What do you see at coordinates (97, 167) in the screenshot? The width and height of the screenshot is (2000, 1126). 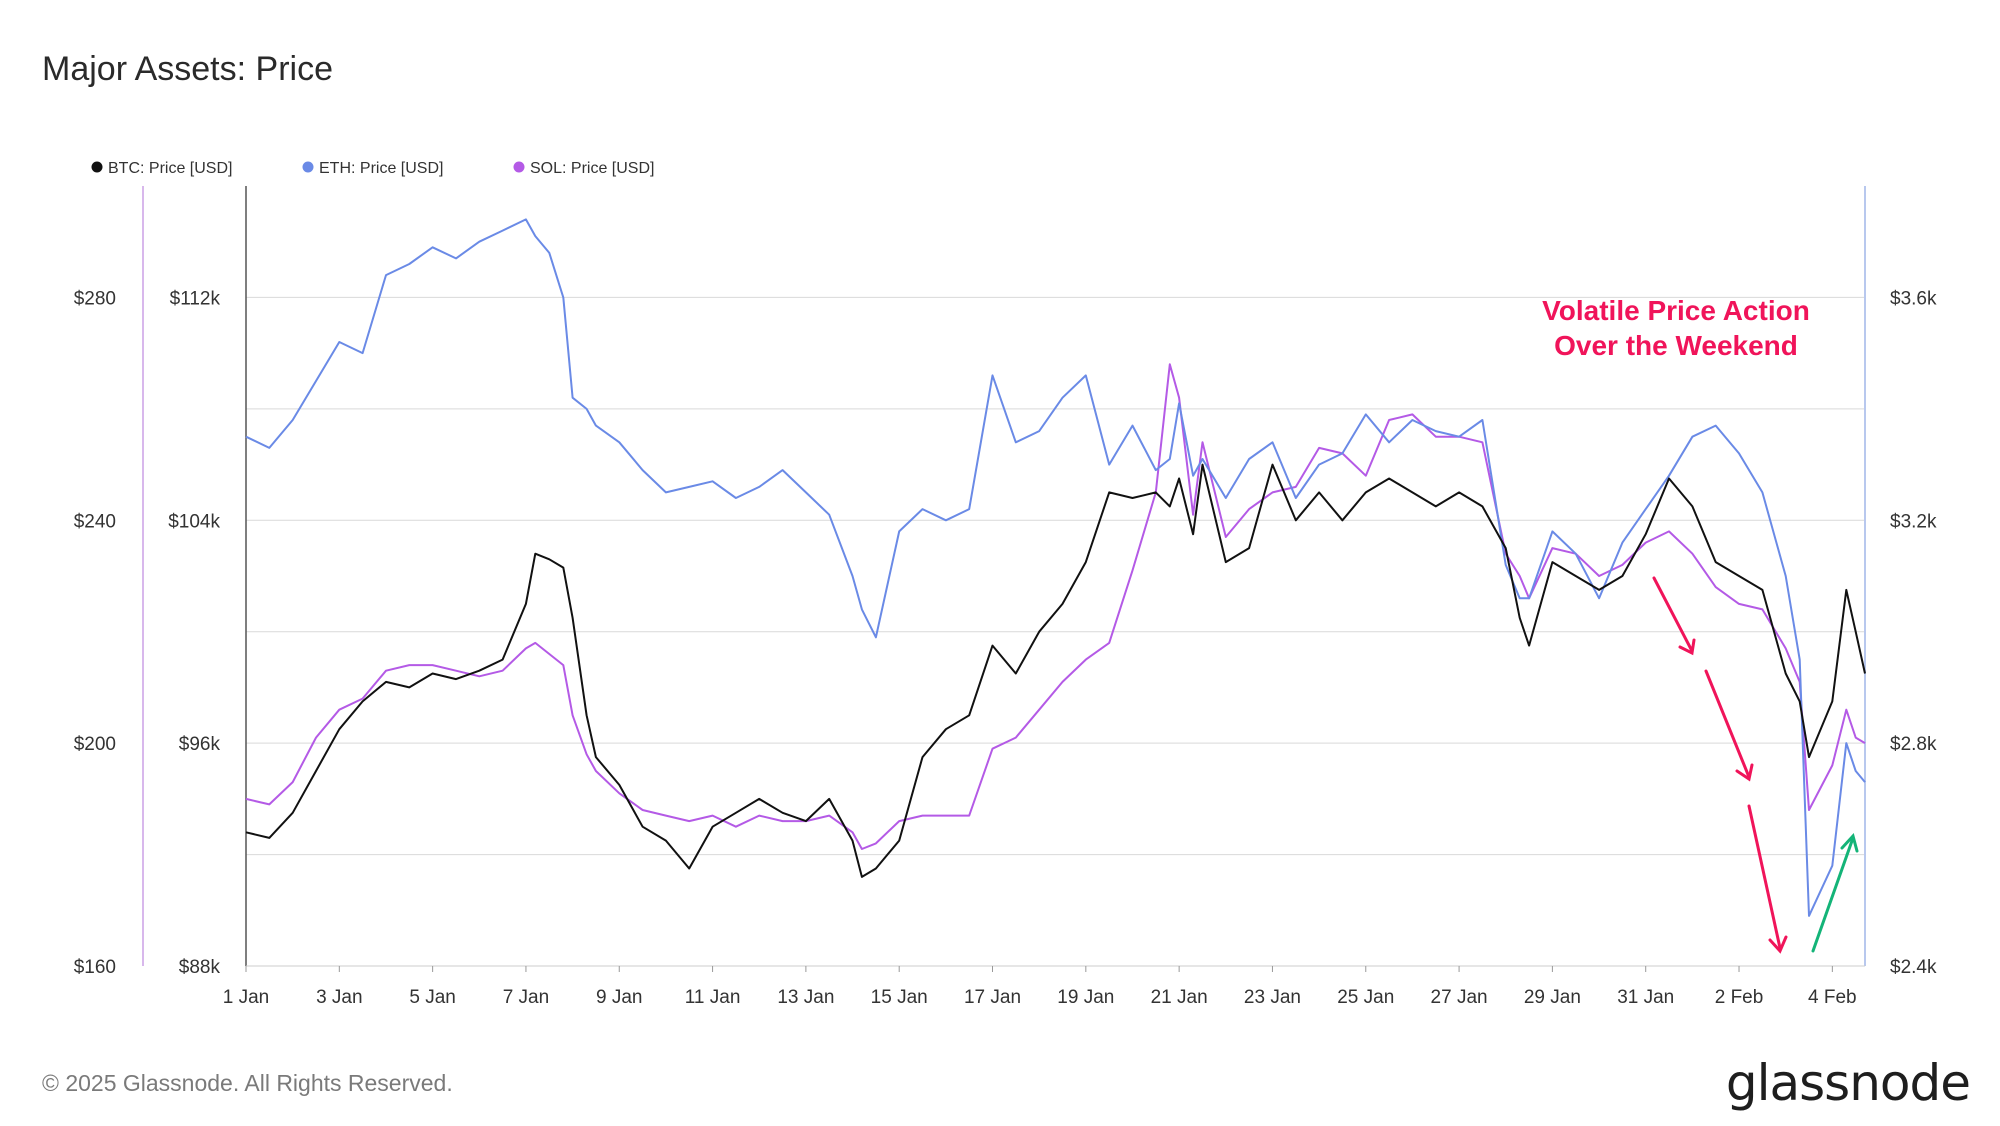 I see `legend-btc-dot` at bounding box center [97, 167].